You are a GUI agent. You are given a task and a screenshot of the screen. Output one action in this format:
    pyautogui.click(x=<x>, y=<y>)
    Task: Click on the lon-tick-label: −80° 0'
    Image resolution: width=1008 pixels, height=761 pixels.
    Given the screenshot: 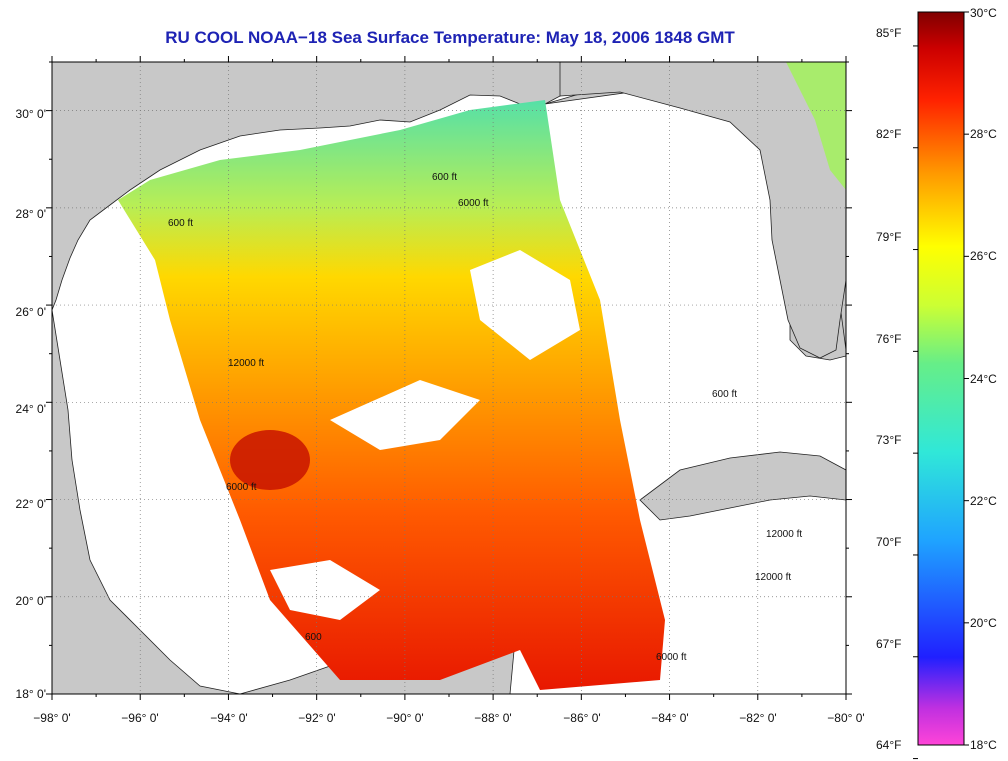 What is the action you would take?
    pyautogui.click(x=845, y=718)
    